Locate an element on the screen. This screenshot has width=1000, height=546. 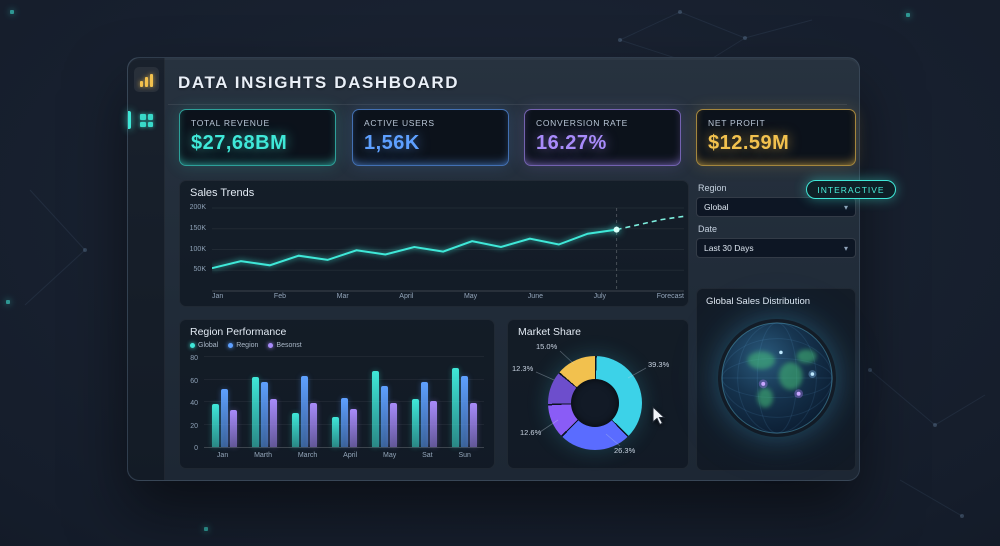
x-axis: Jan Feb Mar April May June July Forecast is located at coordinates (448, 296).